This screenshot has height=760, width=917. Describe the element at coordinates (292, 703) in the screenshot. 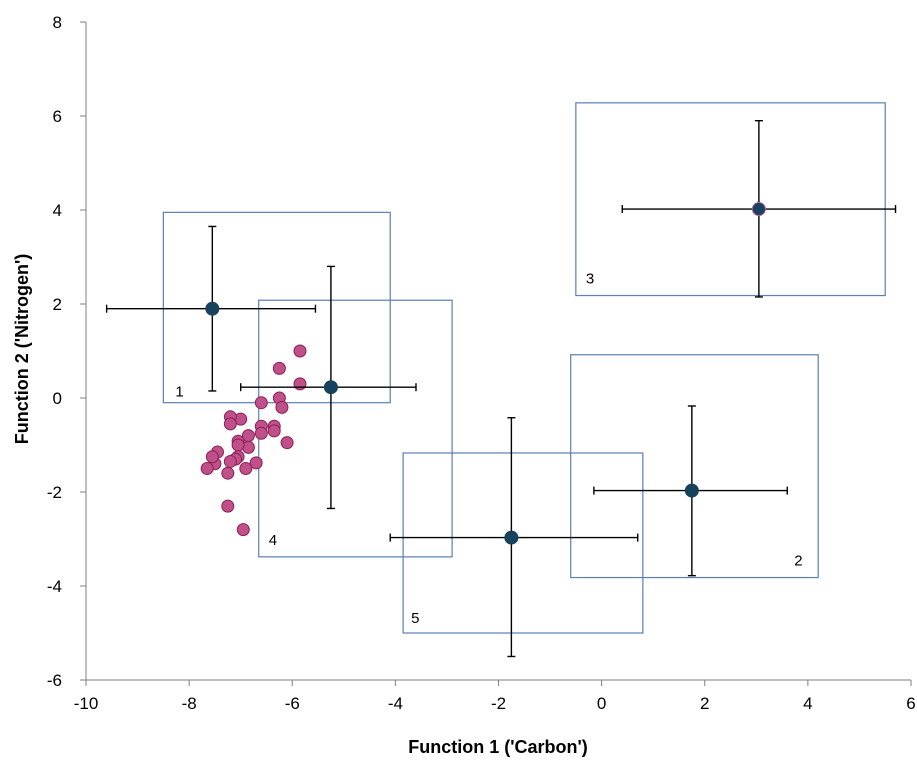

I see `x-tick-label: -6` at that location.